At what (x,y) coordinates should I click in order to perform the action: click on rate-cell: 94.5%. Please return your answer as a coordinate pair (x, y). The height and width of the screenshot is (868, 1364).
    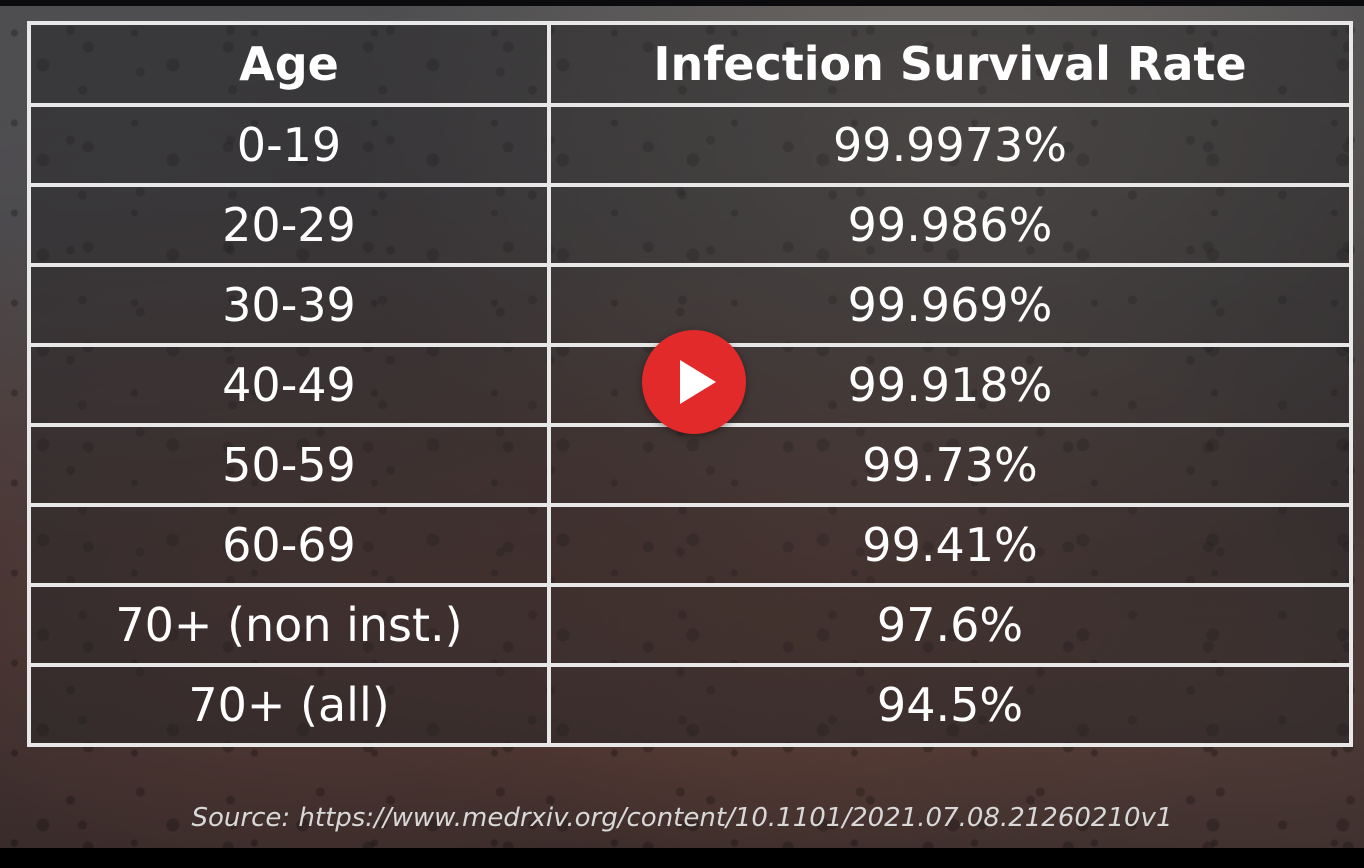
    Looking at the image, I should click on (950, 705).